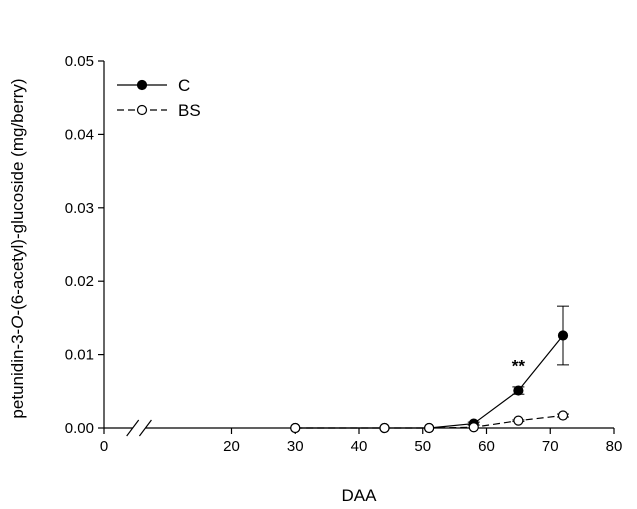 Image resolution: width=637 pixels, height=509 pixels. I want to click on legend: C BS, so click(159, 98).